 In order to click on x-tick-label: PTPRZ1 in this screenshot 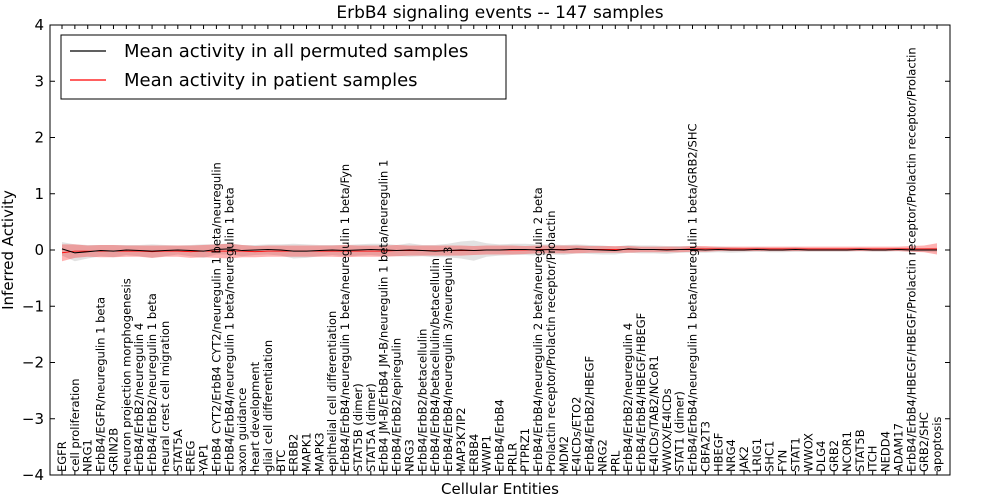, I will do `click(525, 450)`.